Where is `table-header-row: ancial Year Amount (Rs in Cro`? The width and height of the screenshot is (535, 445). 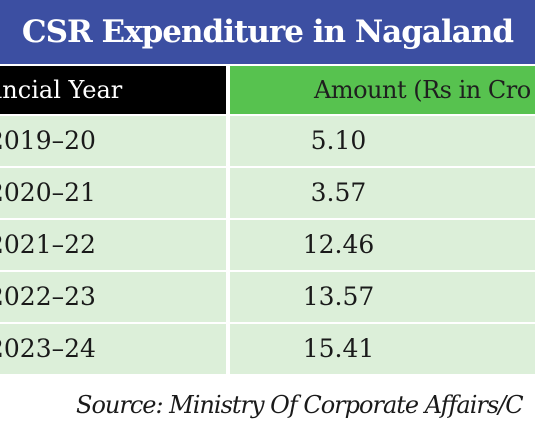 table-header-row: ancial Year Amount (Rs in Cro is located at coordinates (267, 90).